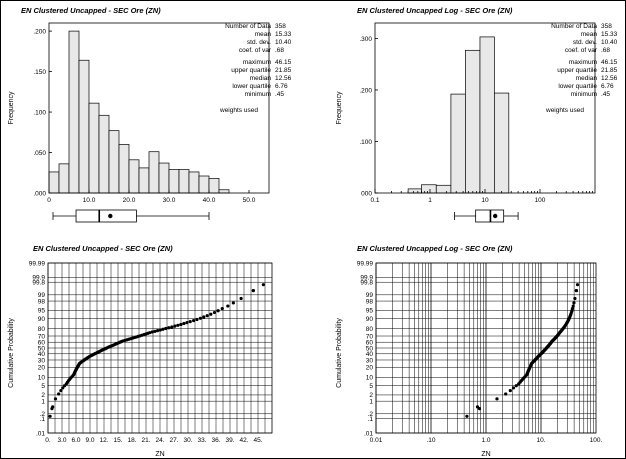 This screenshot has height=459, width=626. What do you see at coordinates (42, 368) in the screenshot?
I see `prob-tick-label: 20` at bounding box center [42, 368].